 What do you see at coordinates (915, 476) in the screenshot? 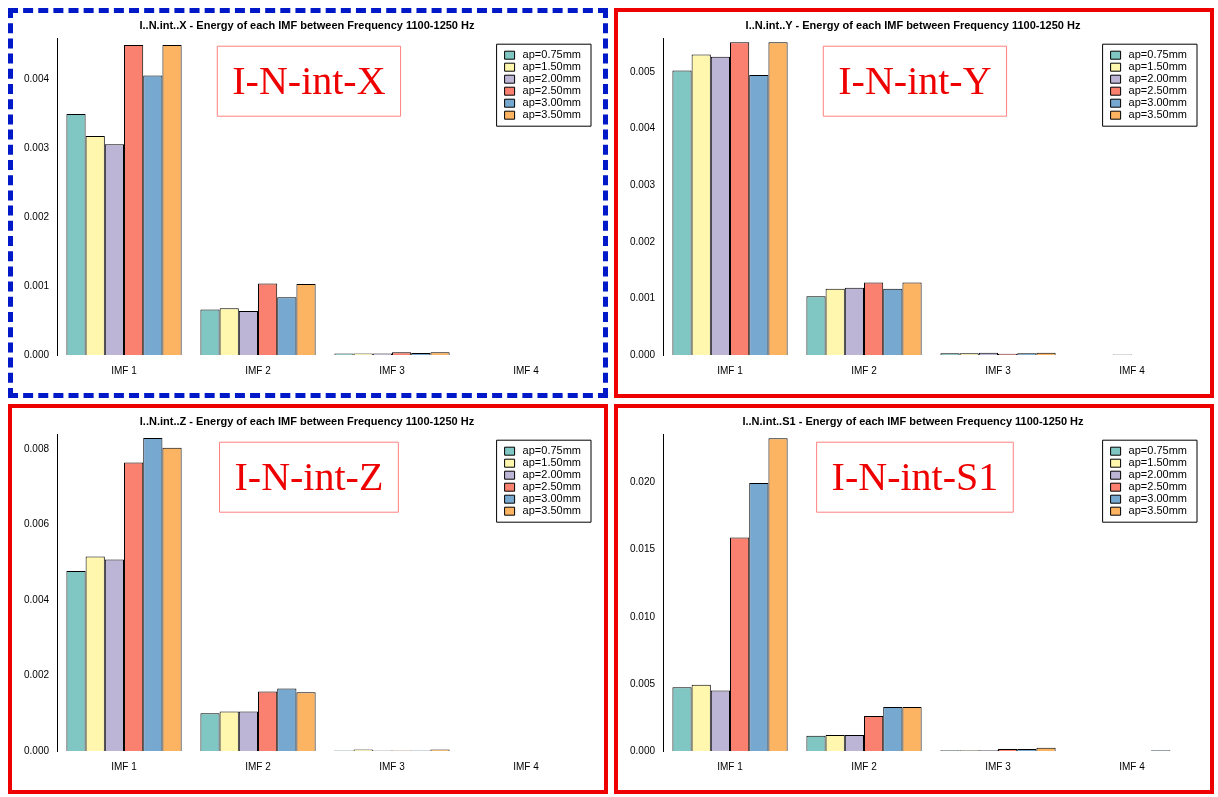
I see `annotation: I-N-int-S1` at bounding box center [915, 476].